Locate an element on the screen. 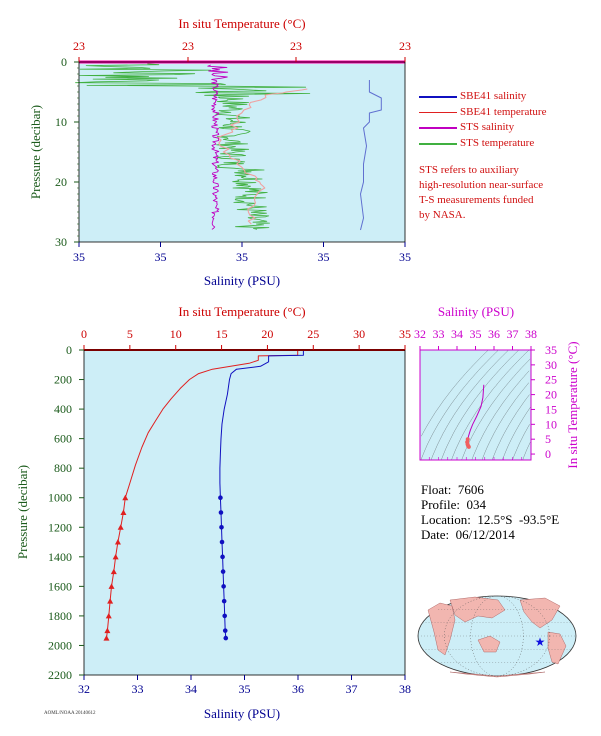 This screenshot has height=736, width=601. sbe41-salinity-path is located at coordinates (371, 155).